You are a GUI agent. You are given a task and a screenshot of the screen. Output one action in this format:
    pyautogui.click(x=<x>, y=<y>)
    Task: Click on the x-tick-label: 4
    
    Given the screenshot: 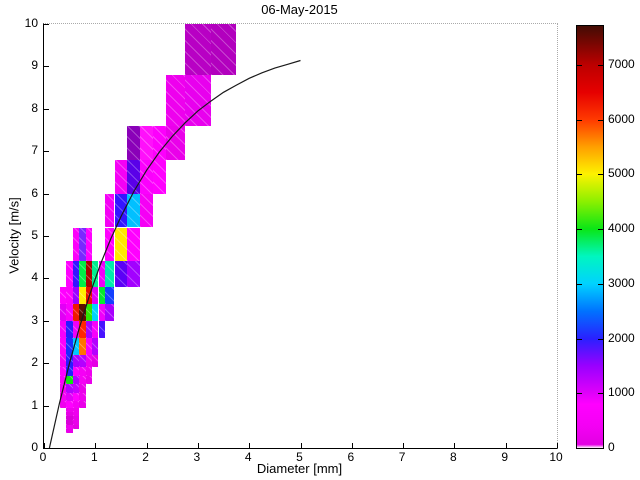 What is the action you would take?
    pyautogui.click(x=248, y=457)
    